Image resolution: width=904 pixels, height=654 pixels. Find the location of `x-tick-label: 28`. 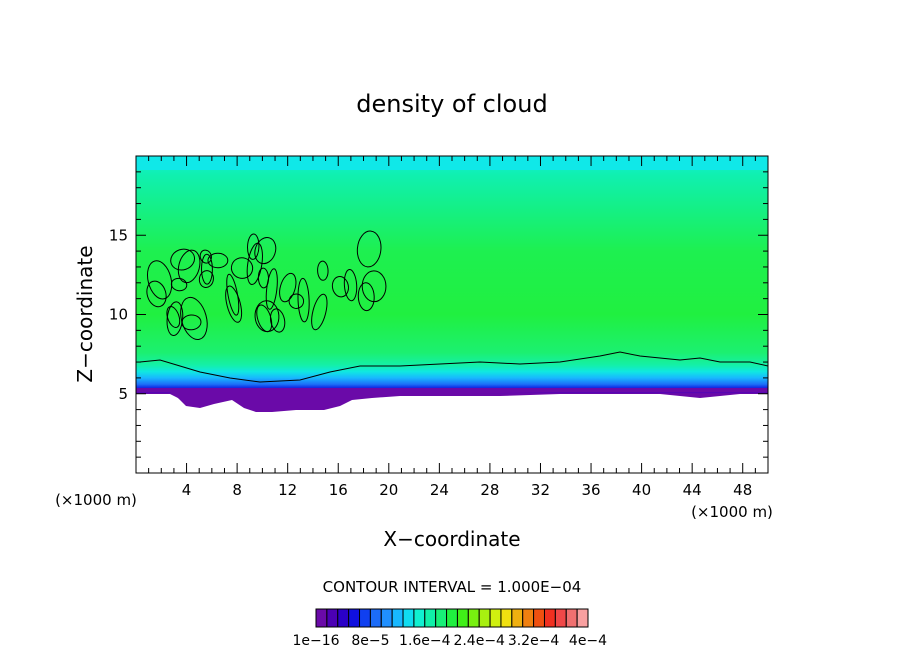

x-tick-label: 28 is located at coordinates (489, 490).